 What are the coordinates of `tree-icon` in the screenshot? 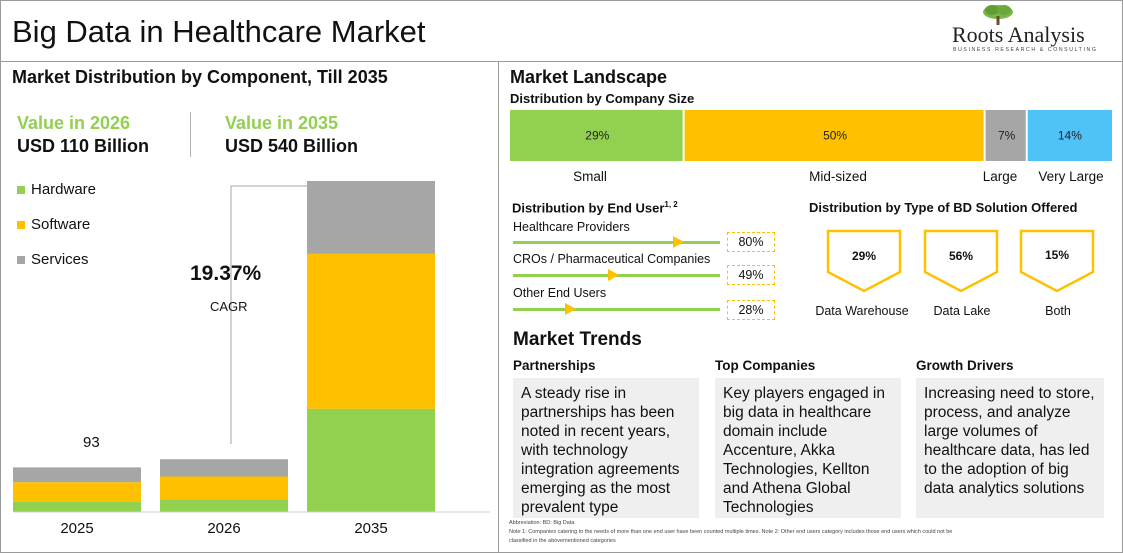 It's located at (998, 15).